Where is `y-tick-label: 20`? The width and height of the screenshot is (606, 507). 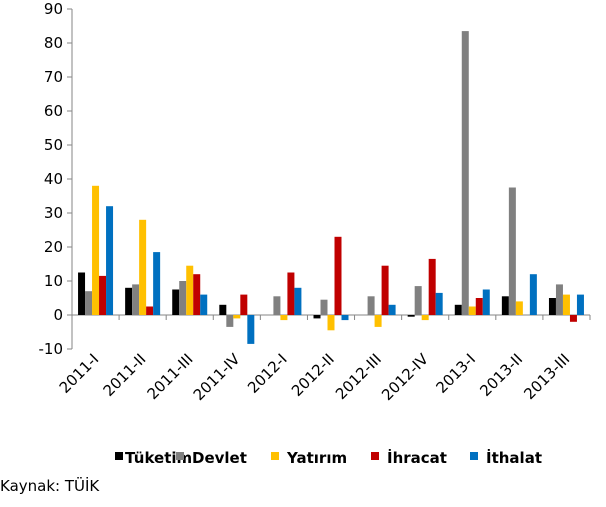 y-tick-label: 20 is located at coordinates (53, 247).